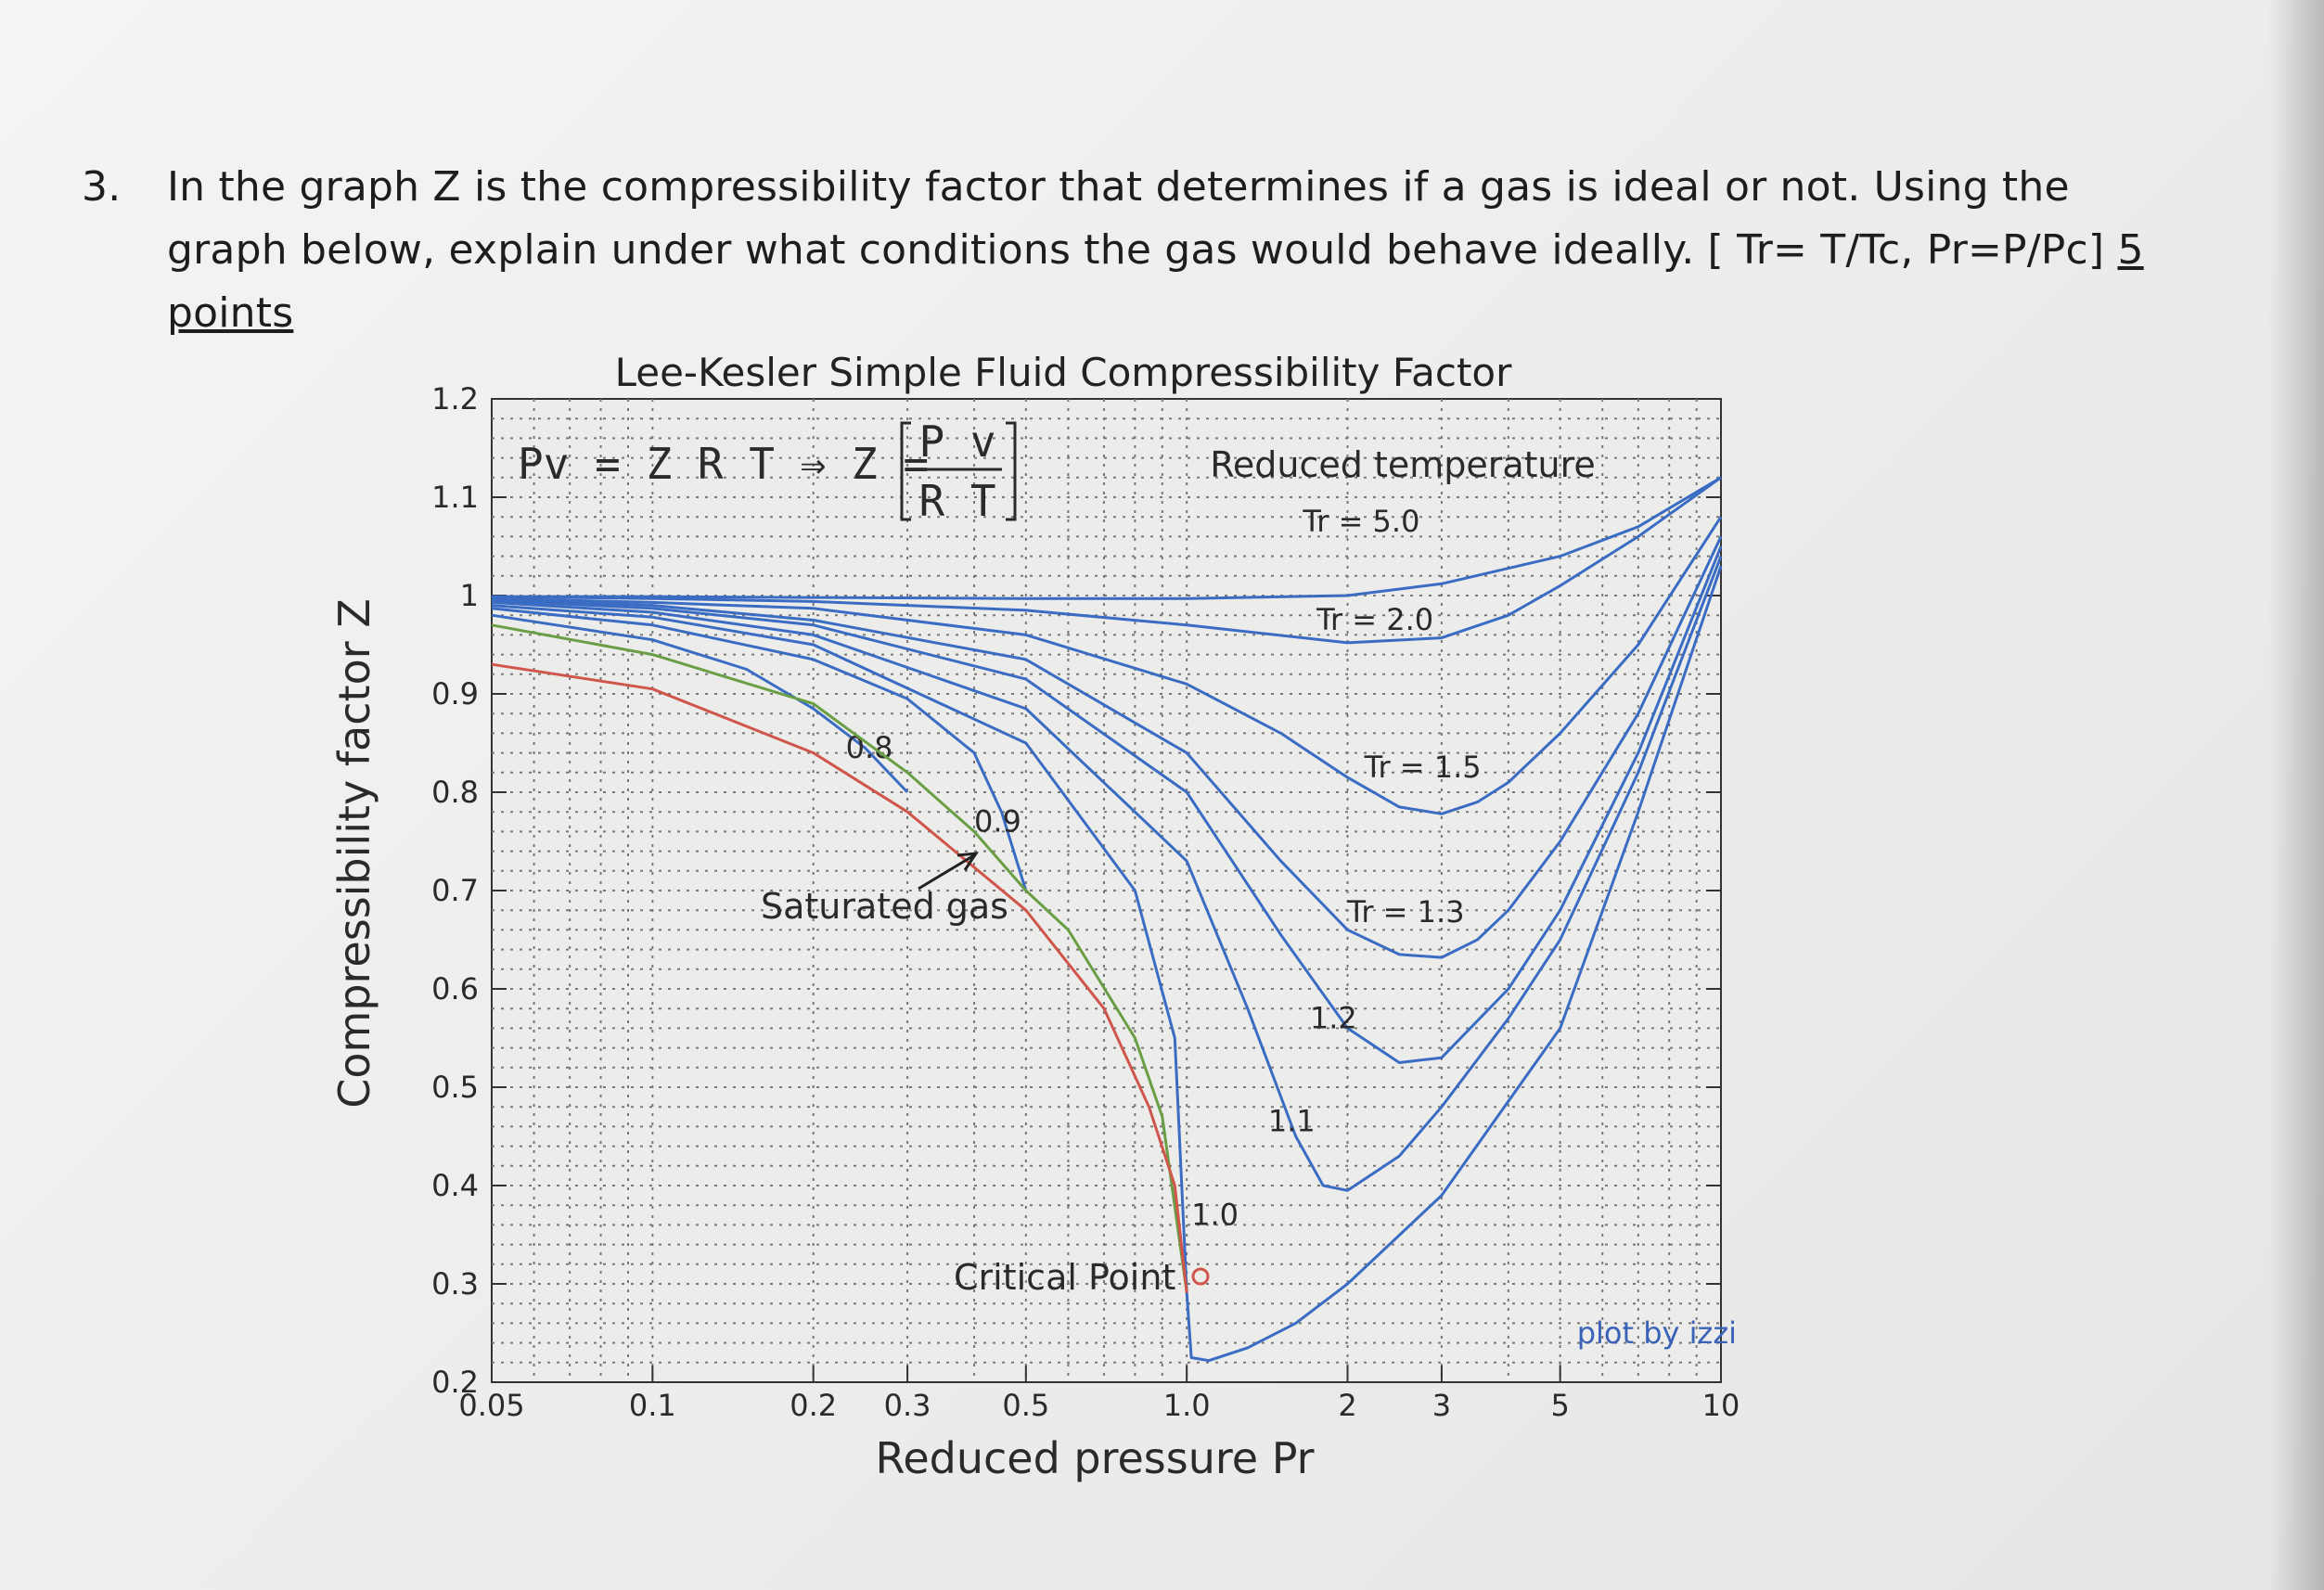  Describe the element at coordinates (1155, 281) in the screenshot. I see `question-points: 5 points` at that location.